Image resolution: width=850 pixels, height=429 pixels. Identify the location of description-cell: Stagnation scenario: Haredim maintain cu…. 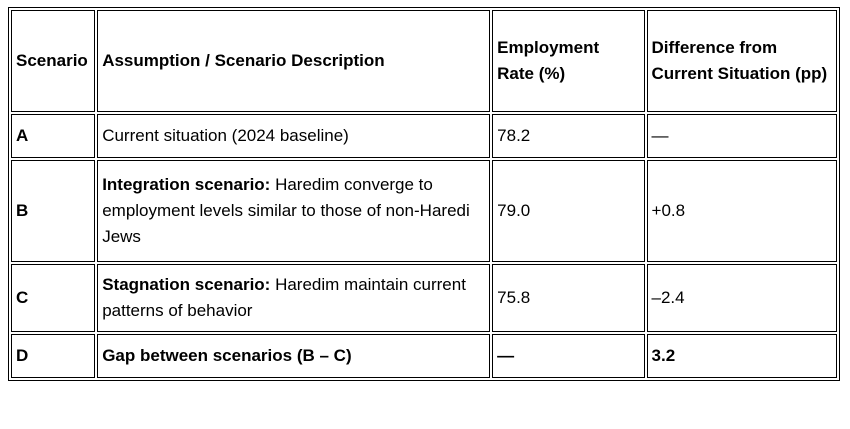
(294, 298).